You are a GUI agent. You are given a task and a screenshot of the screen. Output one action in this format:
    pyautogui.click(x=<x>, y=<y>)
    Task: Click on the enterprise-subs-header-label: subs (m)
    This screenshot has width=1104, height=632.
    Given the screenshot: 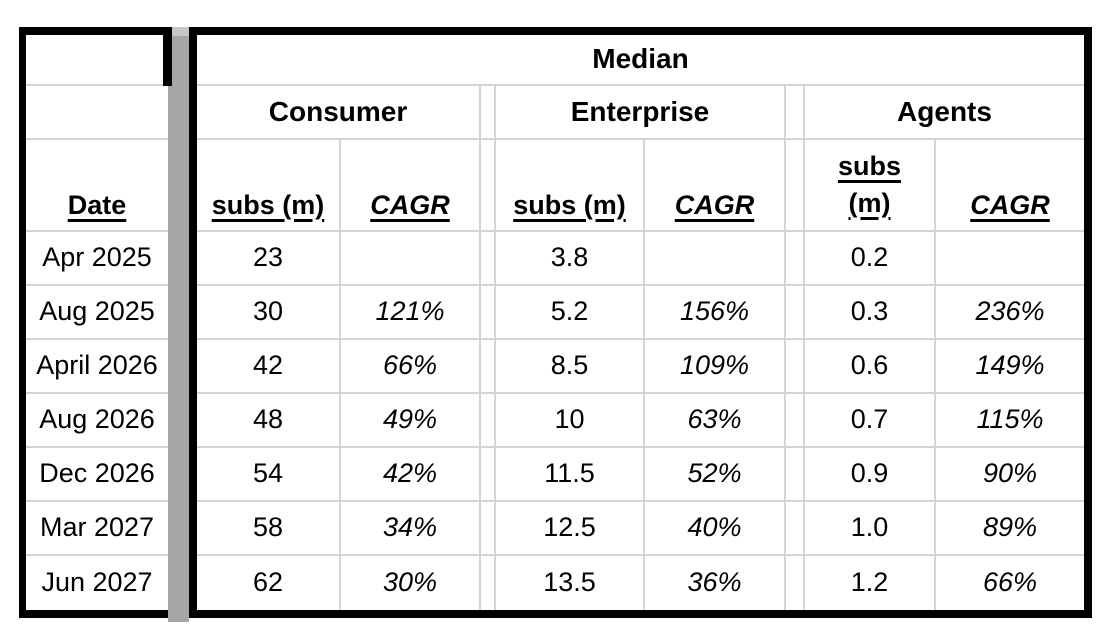 What is the action you would take?
    pyautogui.click(x=569, y=204)
    